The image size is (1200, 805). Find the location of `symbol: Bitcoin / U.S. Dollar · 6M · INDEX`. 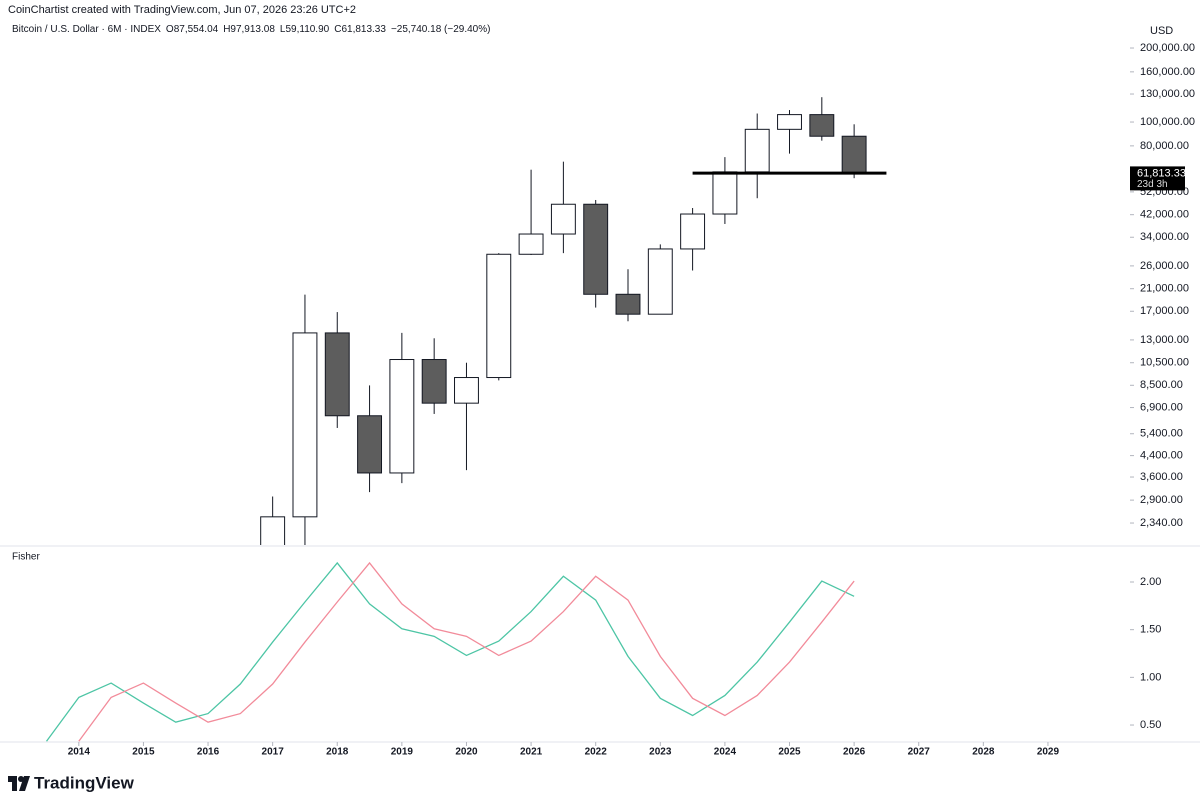

symbol: Bitcoin / U.S. Dollar · 6M · INDEX is located at coordinates (86, 29).